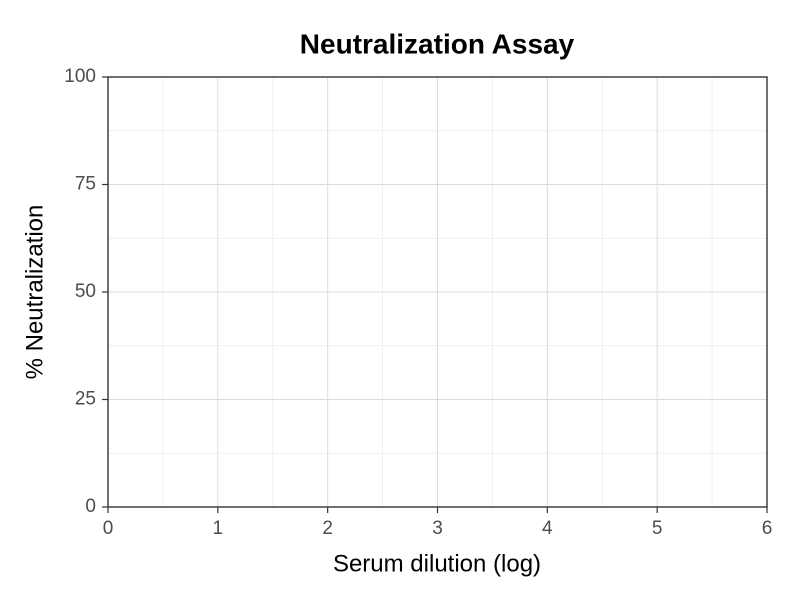  What do you see at coordinates (80, 76) in the screenshot?
I see `y-tick-label: 100` at bounding box center [80, 76].